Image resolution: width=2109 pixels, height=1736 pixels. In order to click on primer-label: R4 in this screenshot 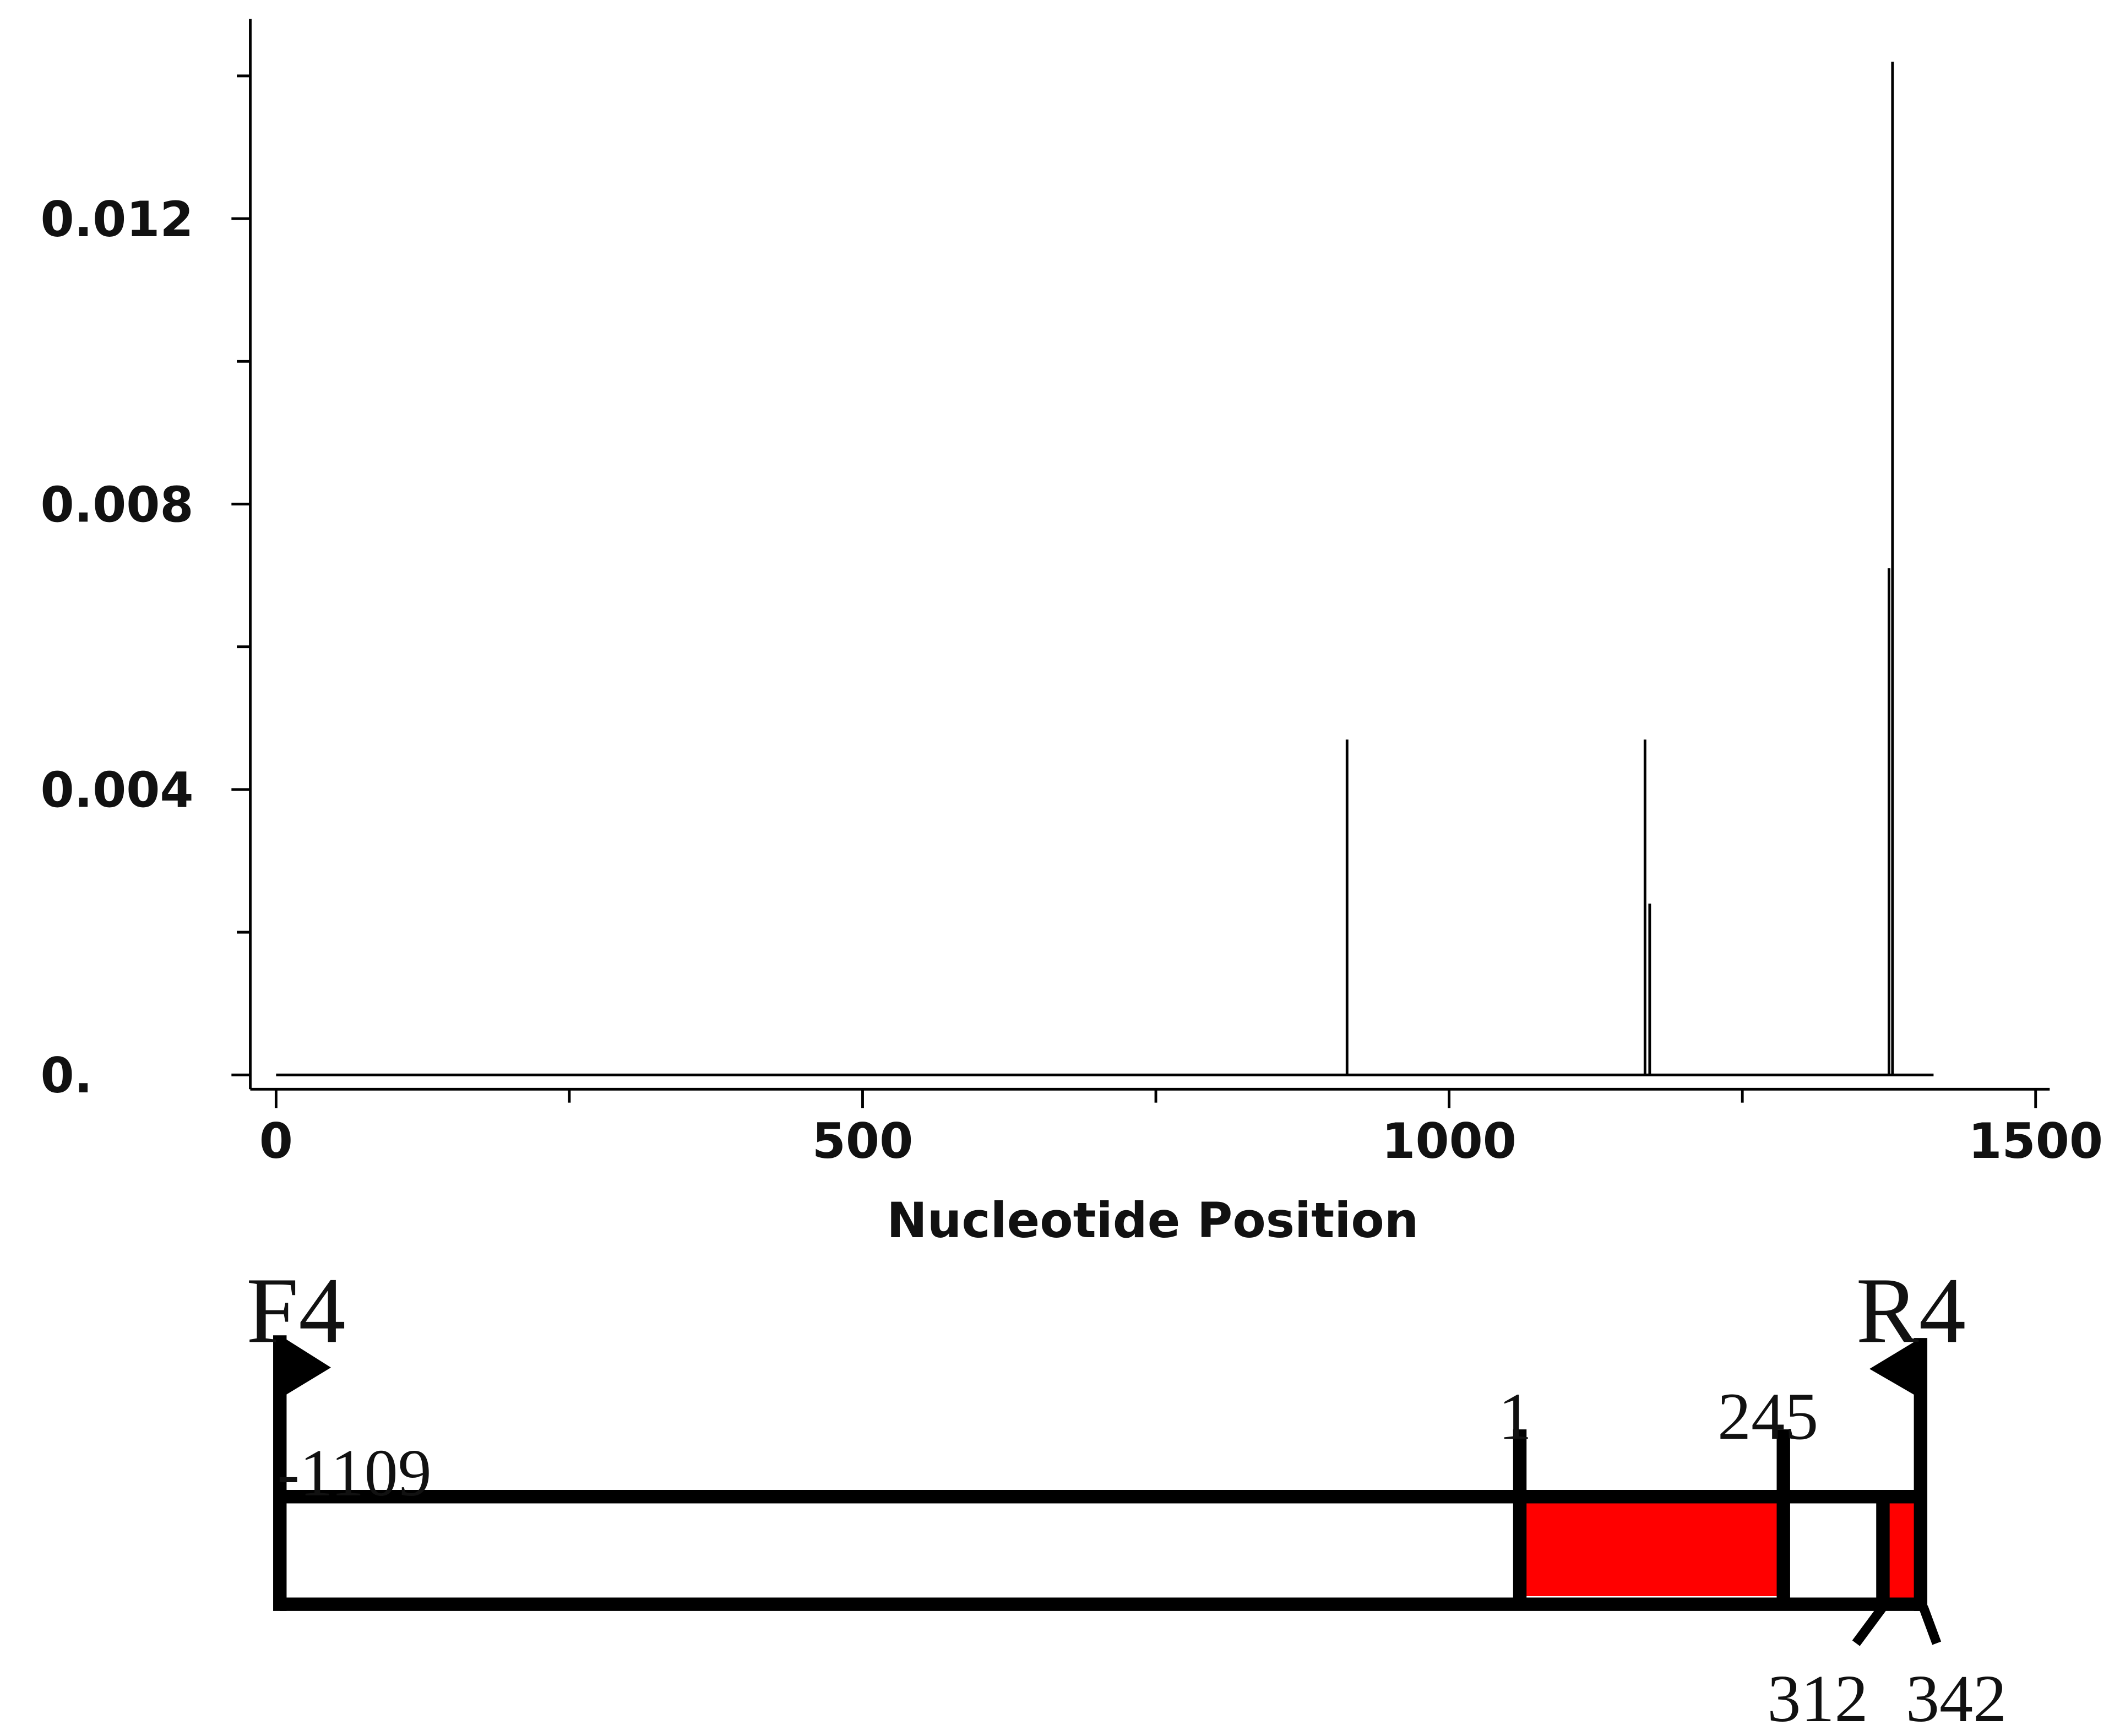, I will do `click(1911, 1310)`.